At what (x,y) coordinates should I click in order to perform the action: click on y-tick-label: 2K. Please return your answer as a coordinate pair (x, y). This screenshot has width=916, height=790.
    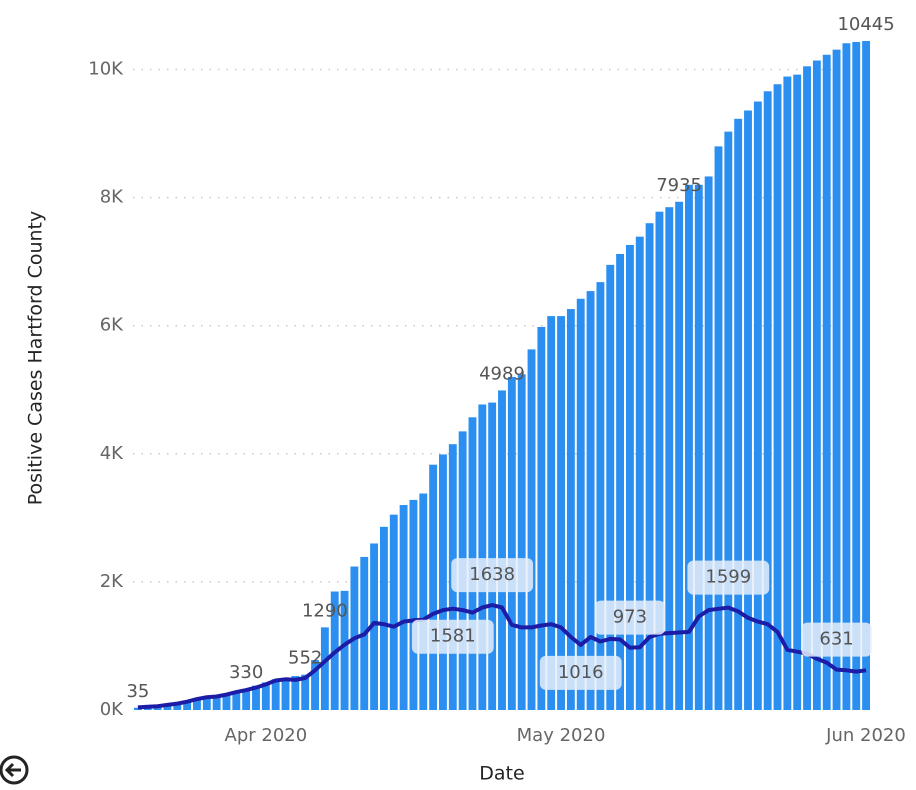
    Looking at the image, I should click on (112, 581).